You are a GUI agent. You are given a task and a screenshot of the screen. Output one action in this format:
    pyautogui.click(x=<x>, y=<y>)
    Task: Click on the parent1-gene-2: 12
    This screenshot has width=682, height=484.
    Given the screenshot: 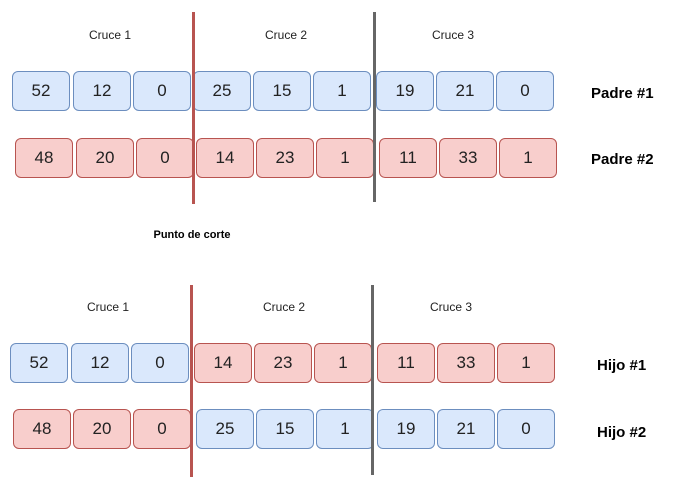 What is the action you would take?
    pyautogui.click(x=102, y=91)
    